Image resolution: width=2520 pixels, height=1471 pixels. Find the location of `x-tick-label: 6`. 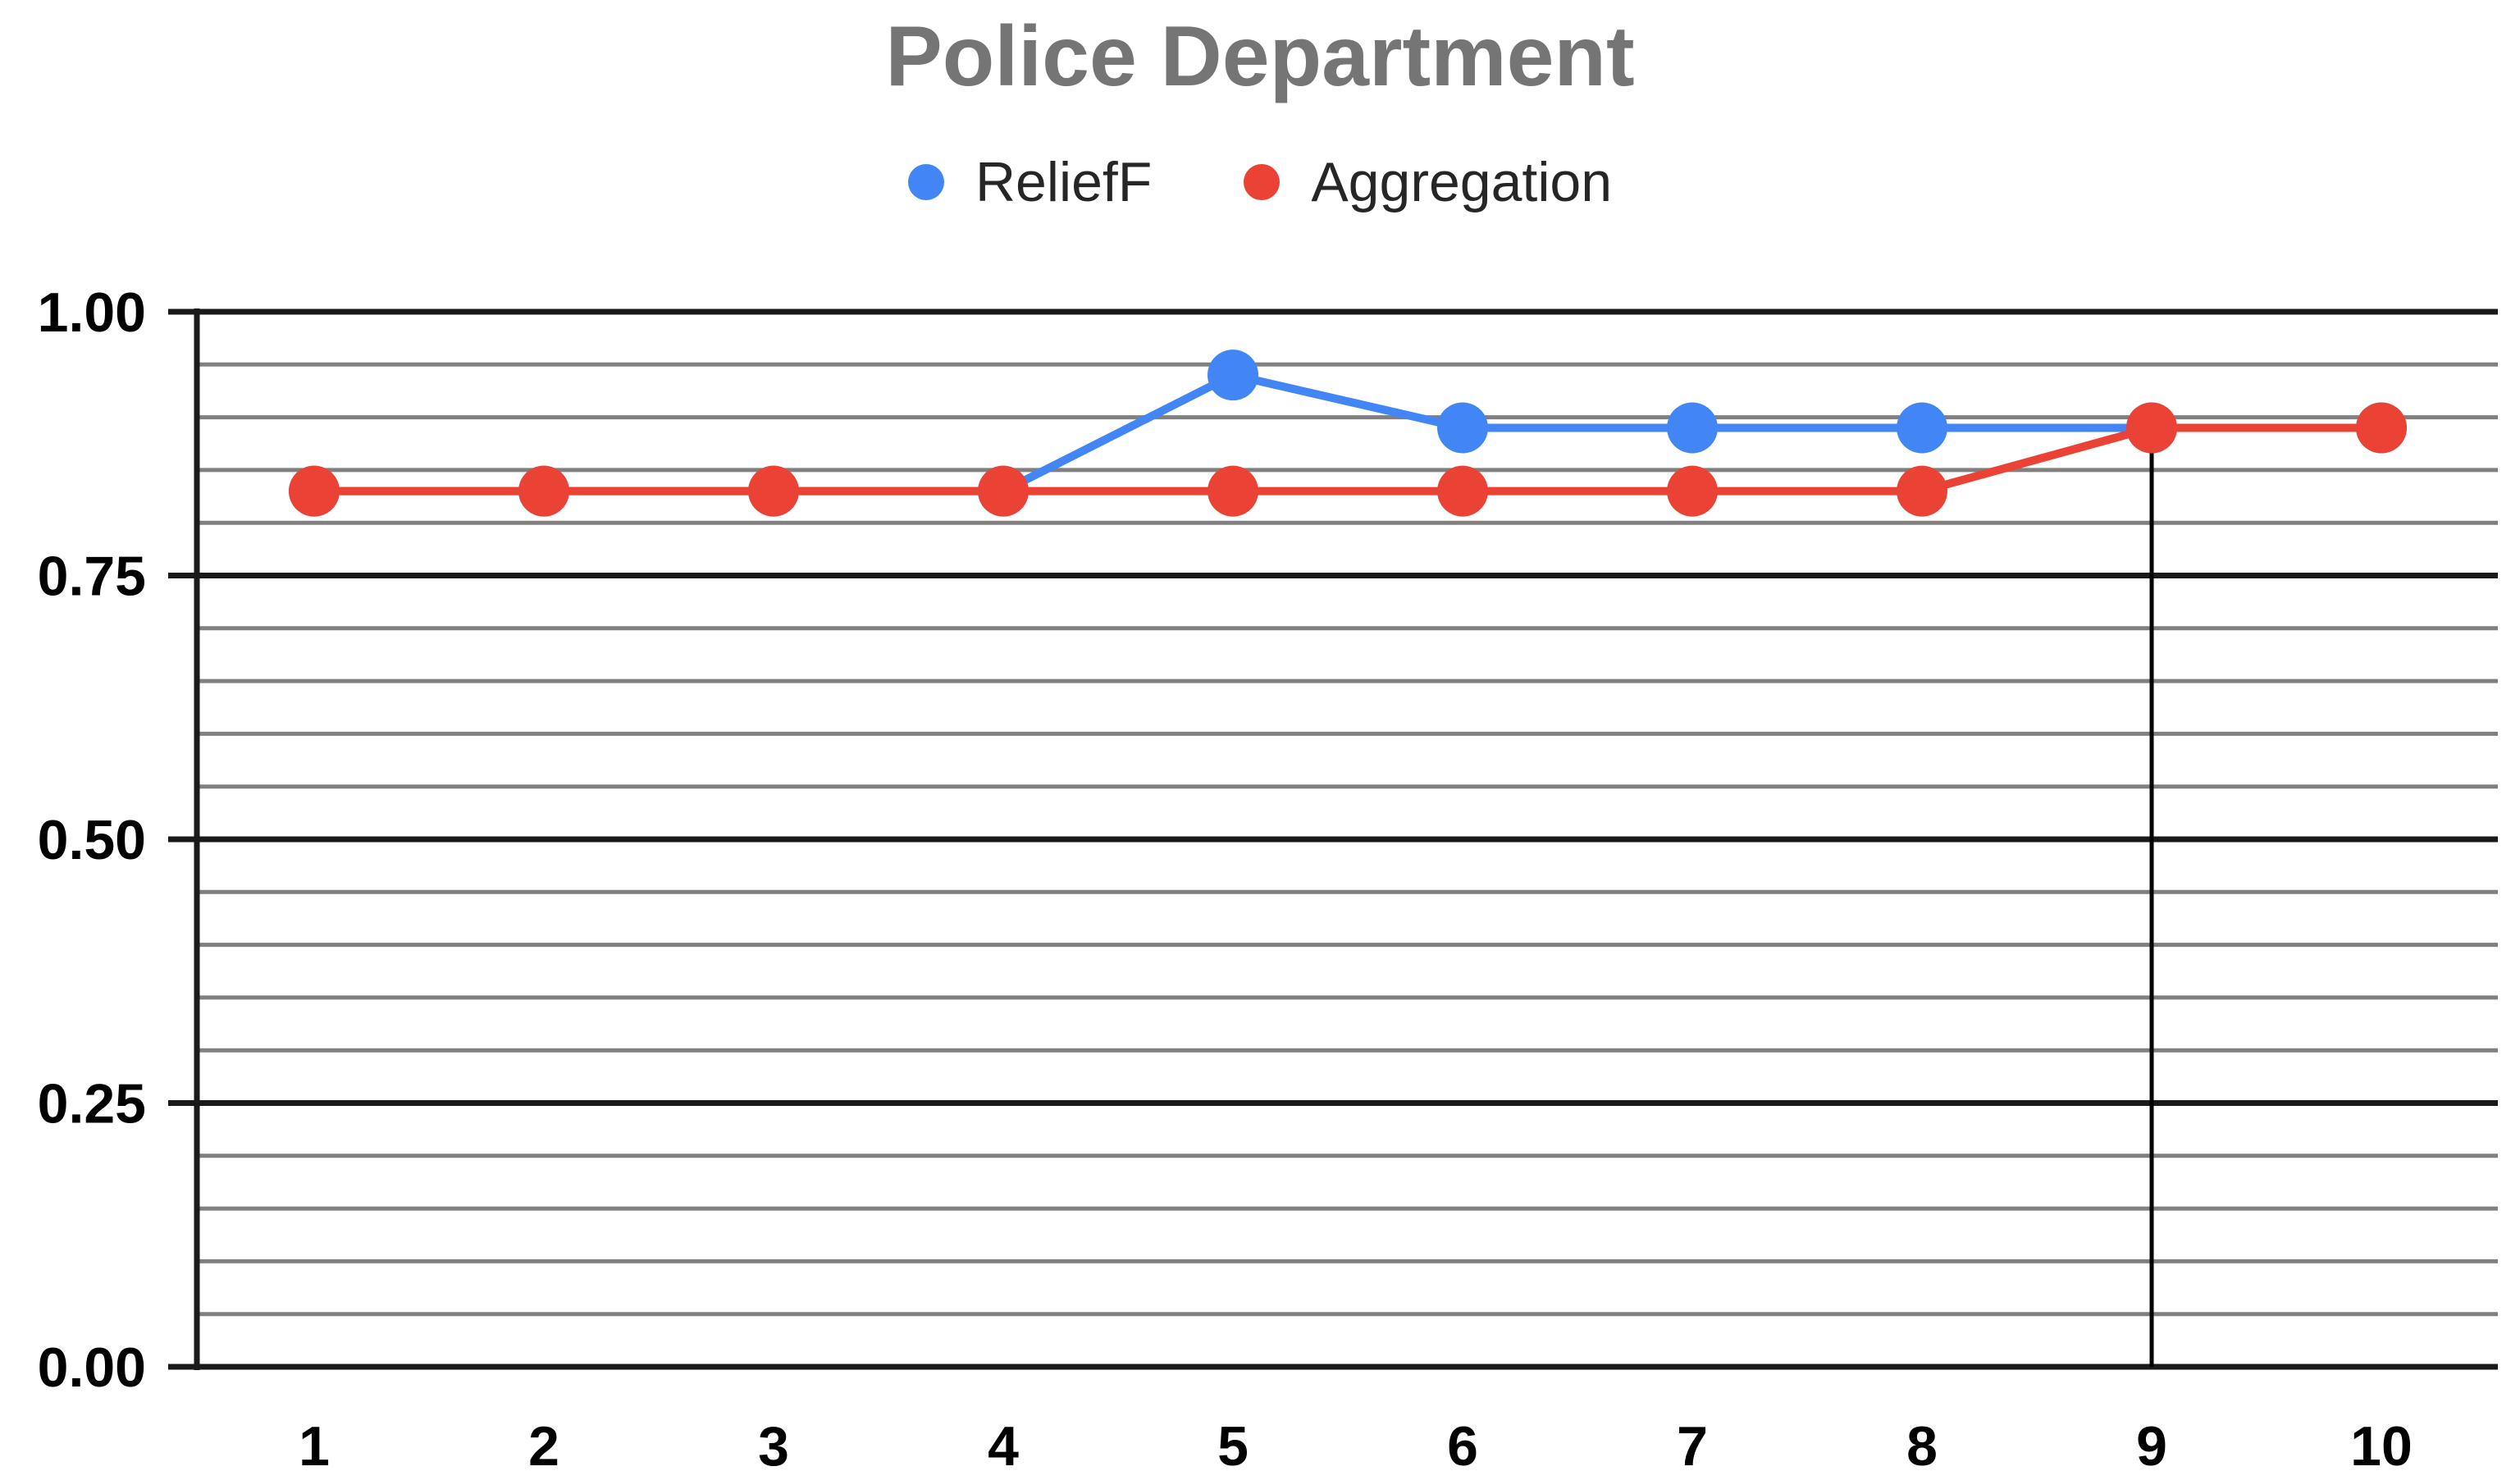

x-tick-label: 6 is located at coordinates (1463, 1443).